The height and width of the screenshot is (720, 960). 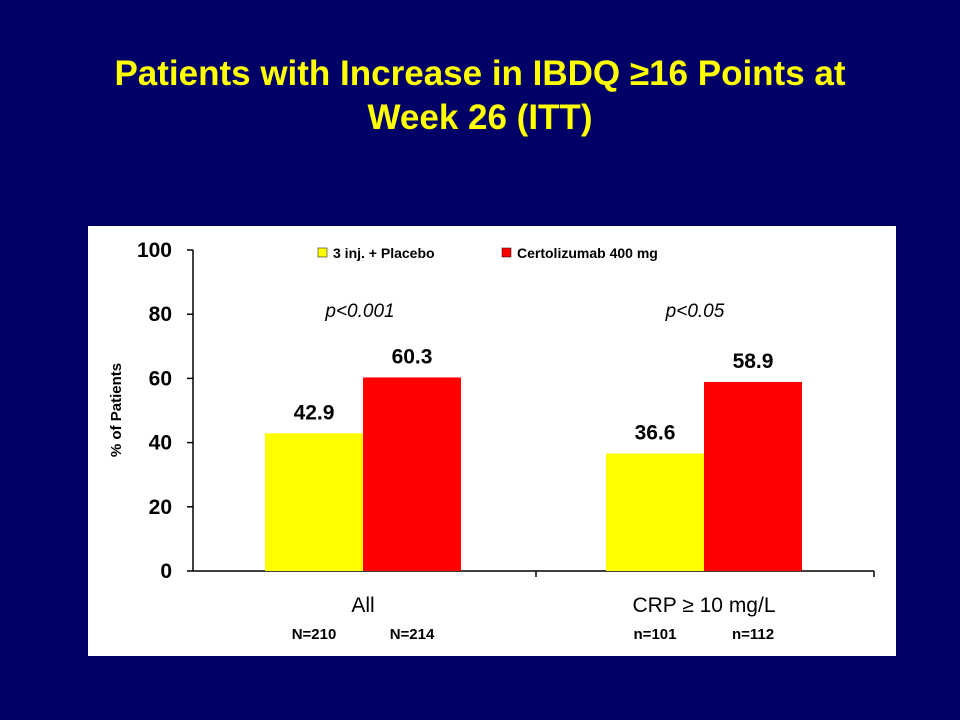 I want to click on slide-title-line-2: Week 26 (ITT), so click(x=480, y=117).